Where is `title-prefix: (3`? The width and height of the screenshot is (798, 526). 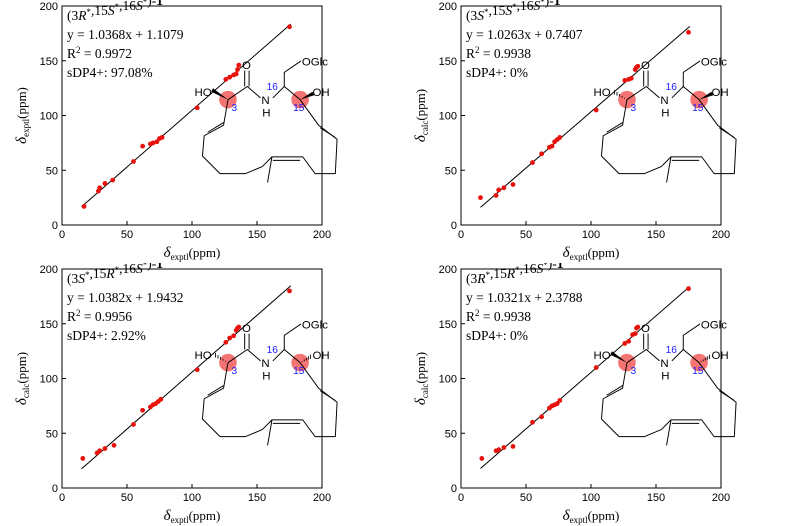 title-prefix: (3 is located at coordinates (72, 278).